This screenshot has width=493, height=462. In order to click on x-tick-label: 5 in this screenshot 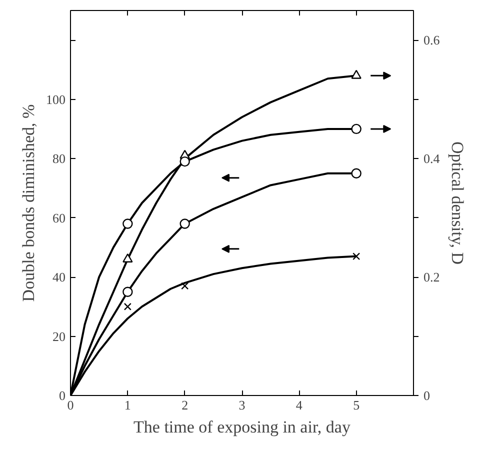, I will do `click(356, 405)`.